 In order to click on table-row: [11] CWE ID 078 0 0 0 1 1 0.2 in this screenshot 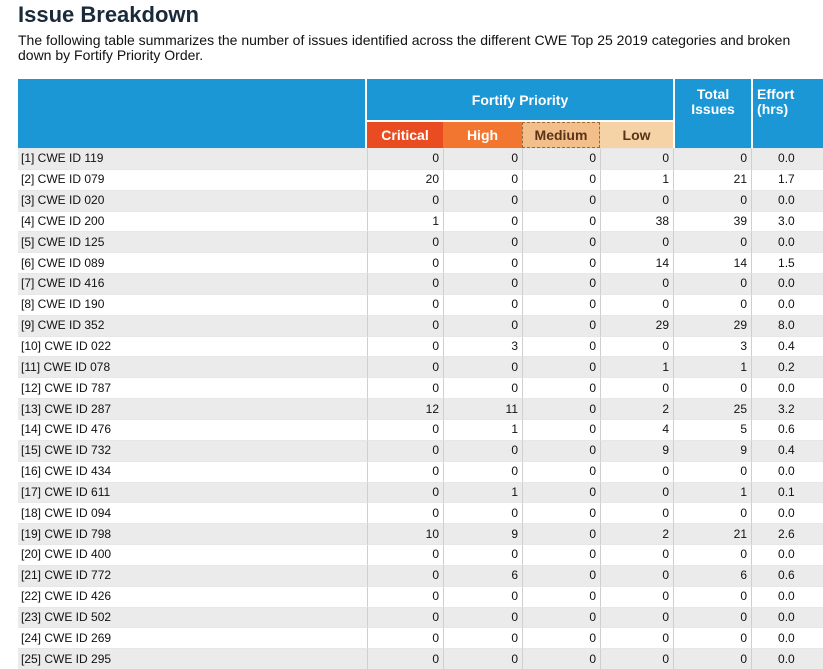, I will do `click(420, 367)`.